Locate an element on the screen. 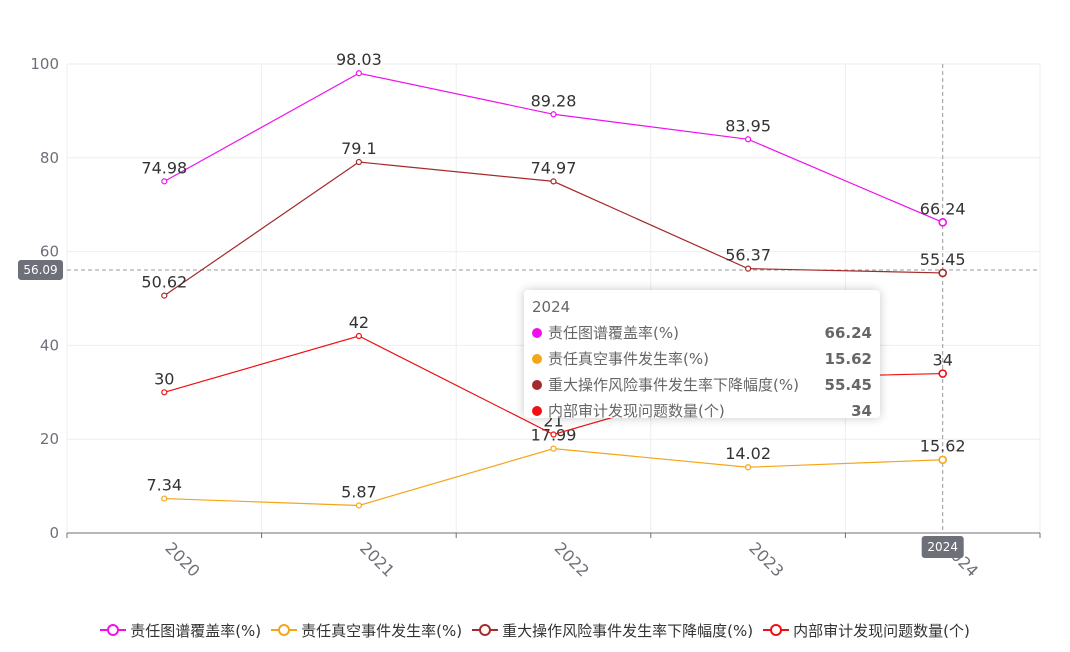 This screenshot has height=652, width=1070. crosshair-x-label: 2024 is located at coordinates (942, 547).